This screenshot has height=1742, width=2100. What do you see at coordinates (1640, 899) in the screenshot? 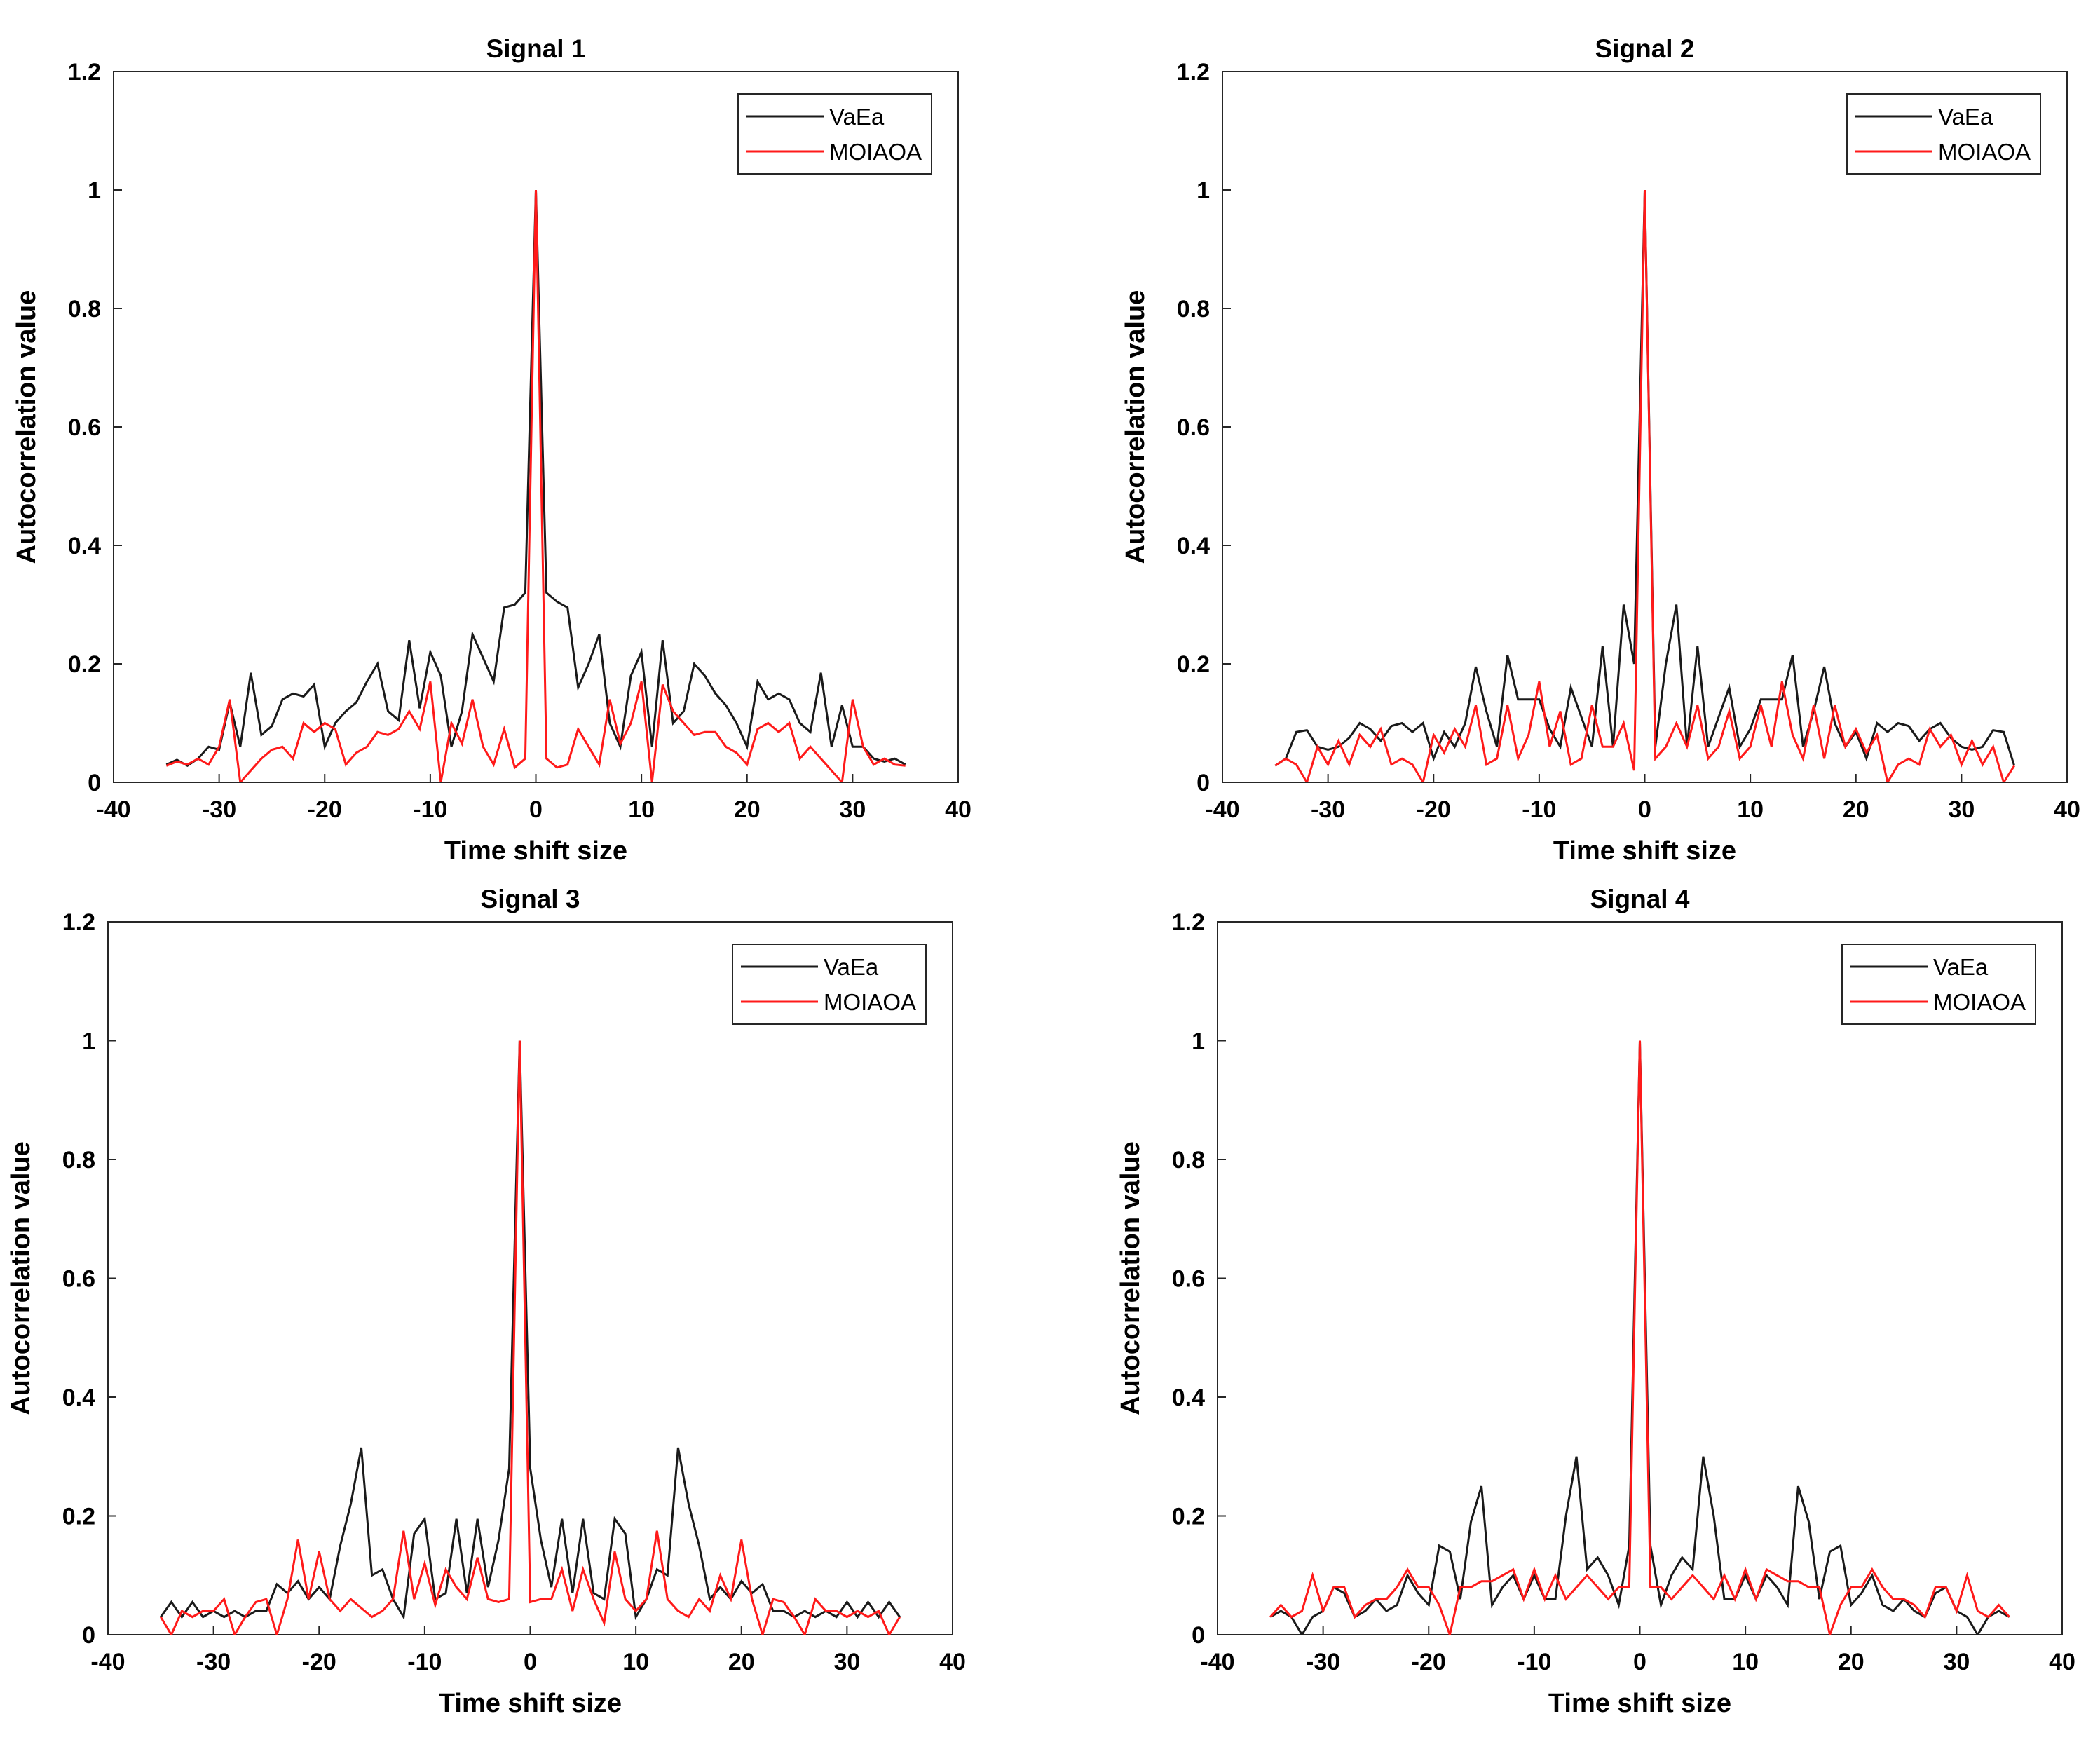
I see `chart-title: Signal 4` at bounding box center [1640, 899].